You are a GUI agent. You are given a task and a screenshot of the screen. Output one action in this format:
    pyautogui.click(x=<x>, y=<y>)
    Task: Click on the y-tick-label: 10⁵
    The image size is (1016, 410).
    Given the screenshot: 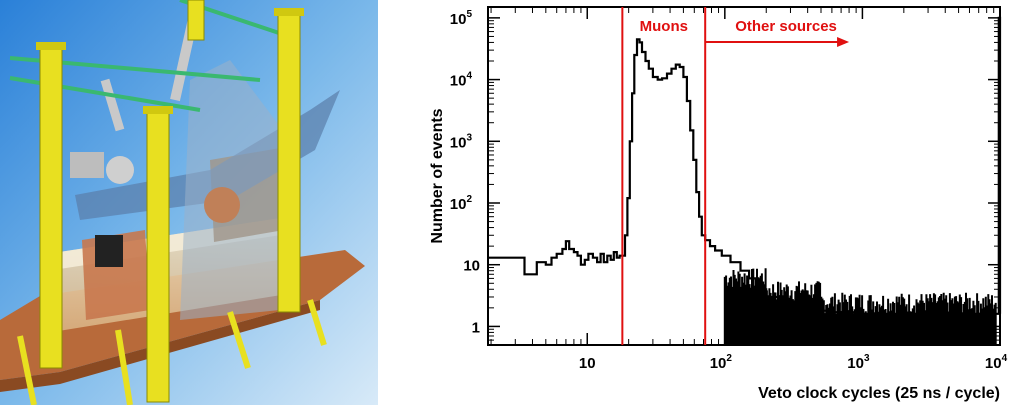 What is the action you would take?
    pyautogui.click(x=461, y=18)
    